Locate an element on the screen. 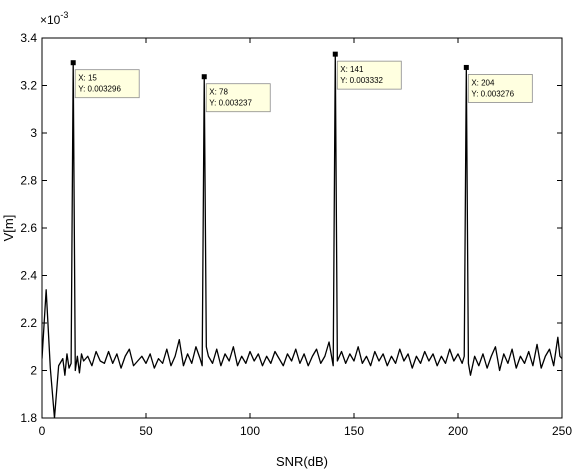  x-axis-title: SNR(dB) is located at coordinates (302, 461).